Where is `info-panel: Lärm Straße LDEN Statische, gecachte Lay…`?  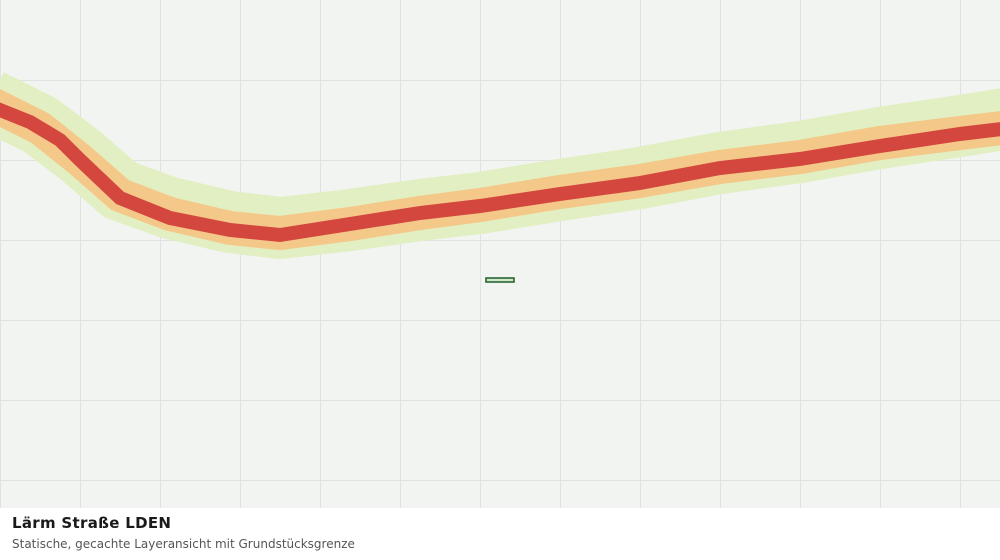 info-panel: Lärm Straße LDEN Statische, gecachte Lay… is located at coordinates (500, 534).